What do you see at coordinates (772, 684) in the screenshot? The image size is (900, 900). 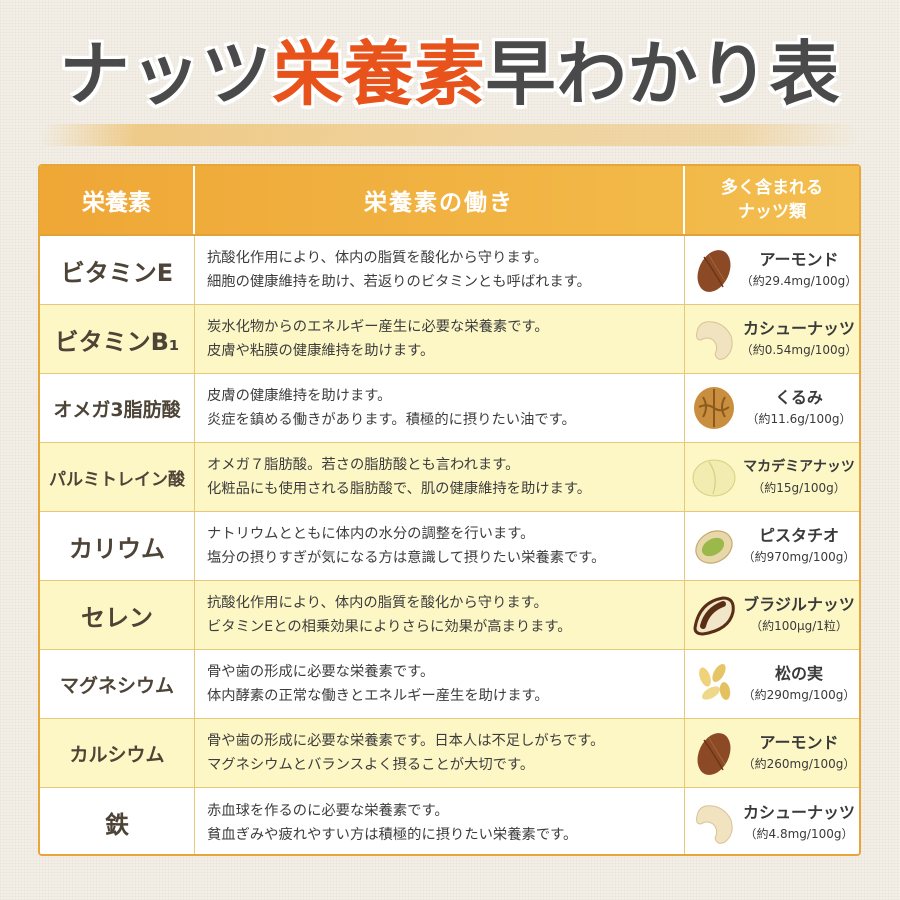 I see `nut-cell: 松の実 （約290mg/100g）` at bounding box center [772, 684].